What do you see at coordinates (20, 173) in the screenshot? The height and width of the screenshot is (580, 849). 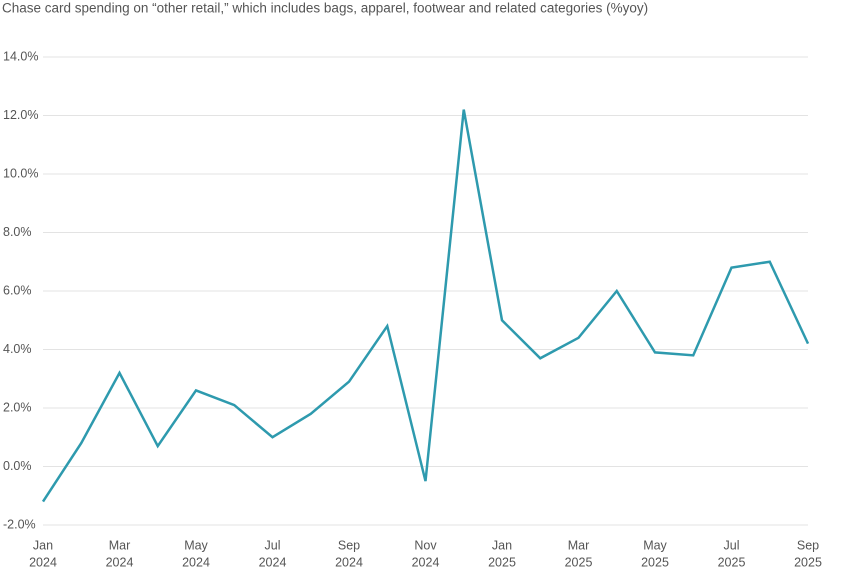 I see `y-tick-label: 10.0%` at bounding box center [20, 173].